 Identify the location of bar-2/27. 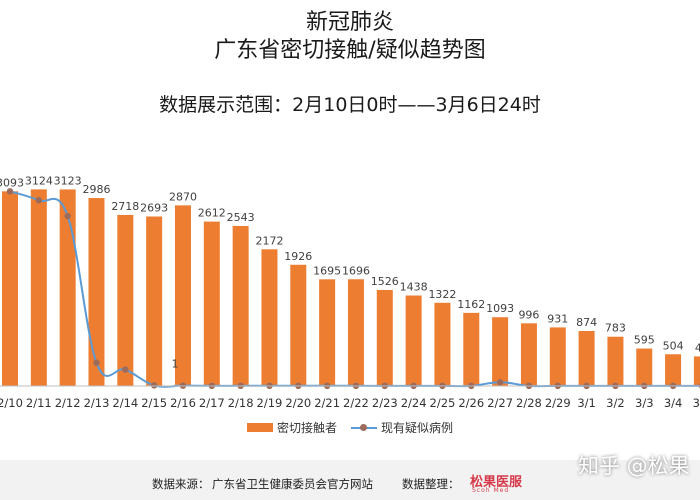
(500, 351).